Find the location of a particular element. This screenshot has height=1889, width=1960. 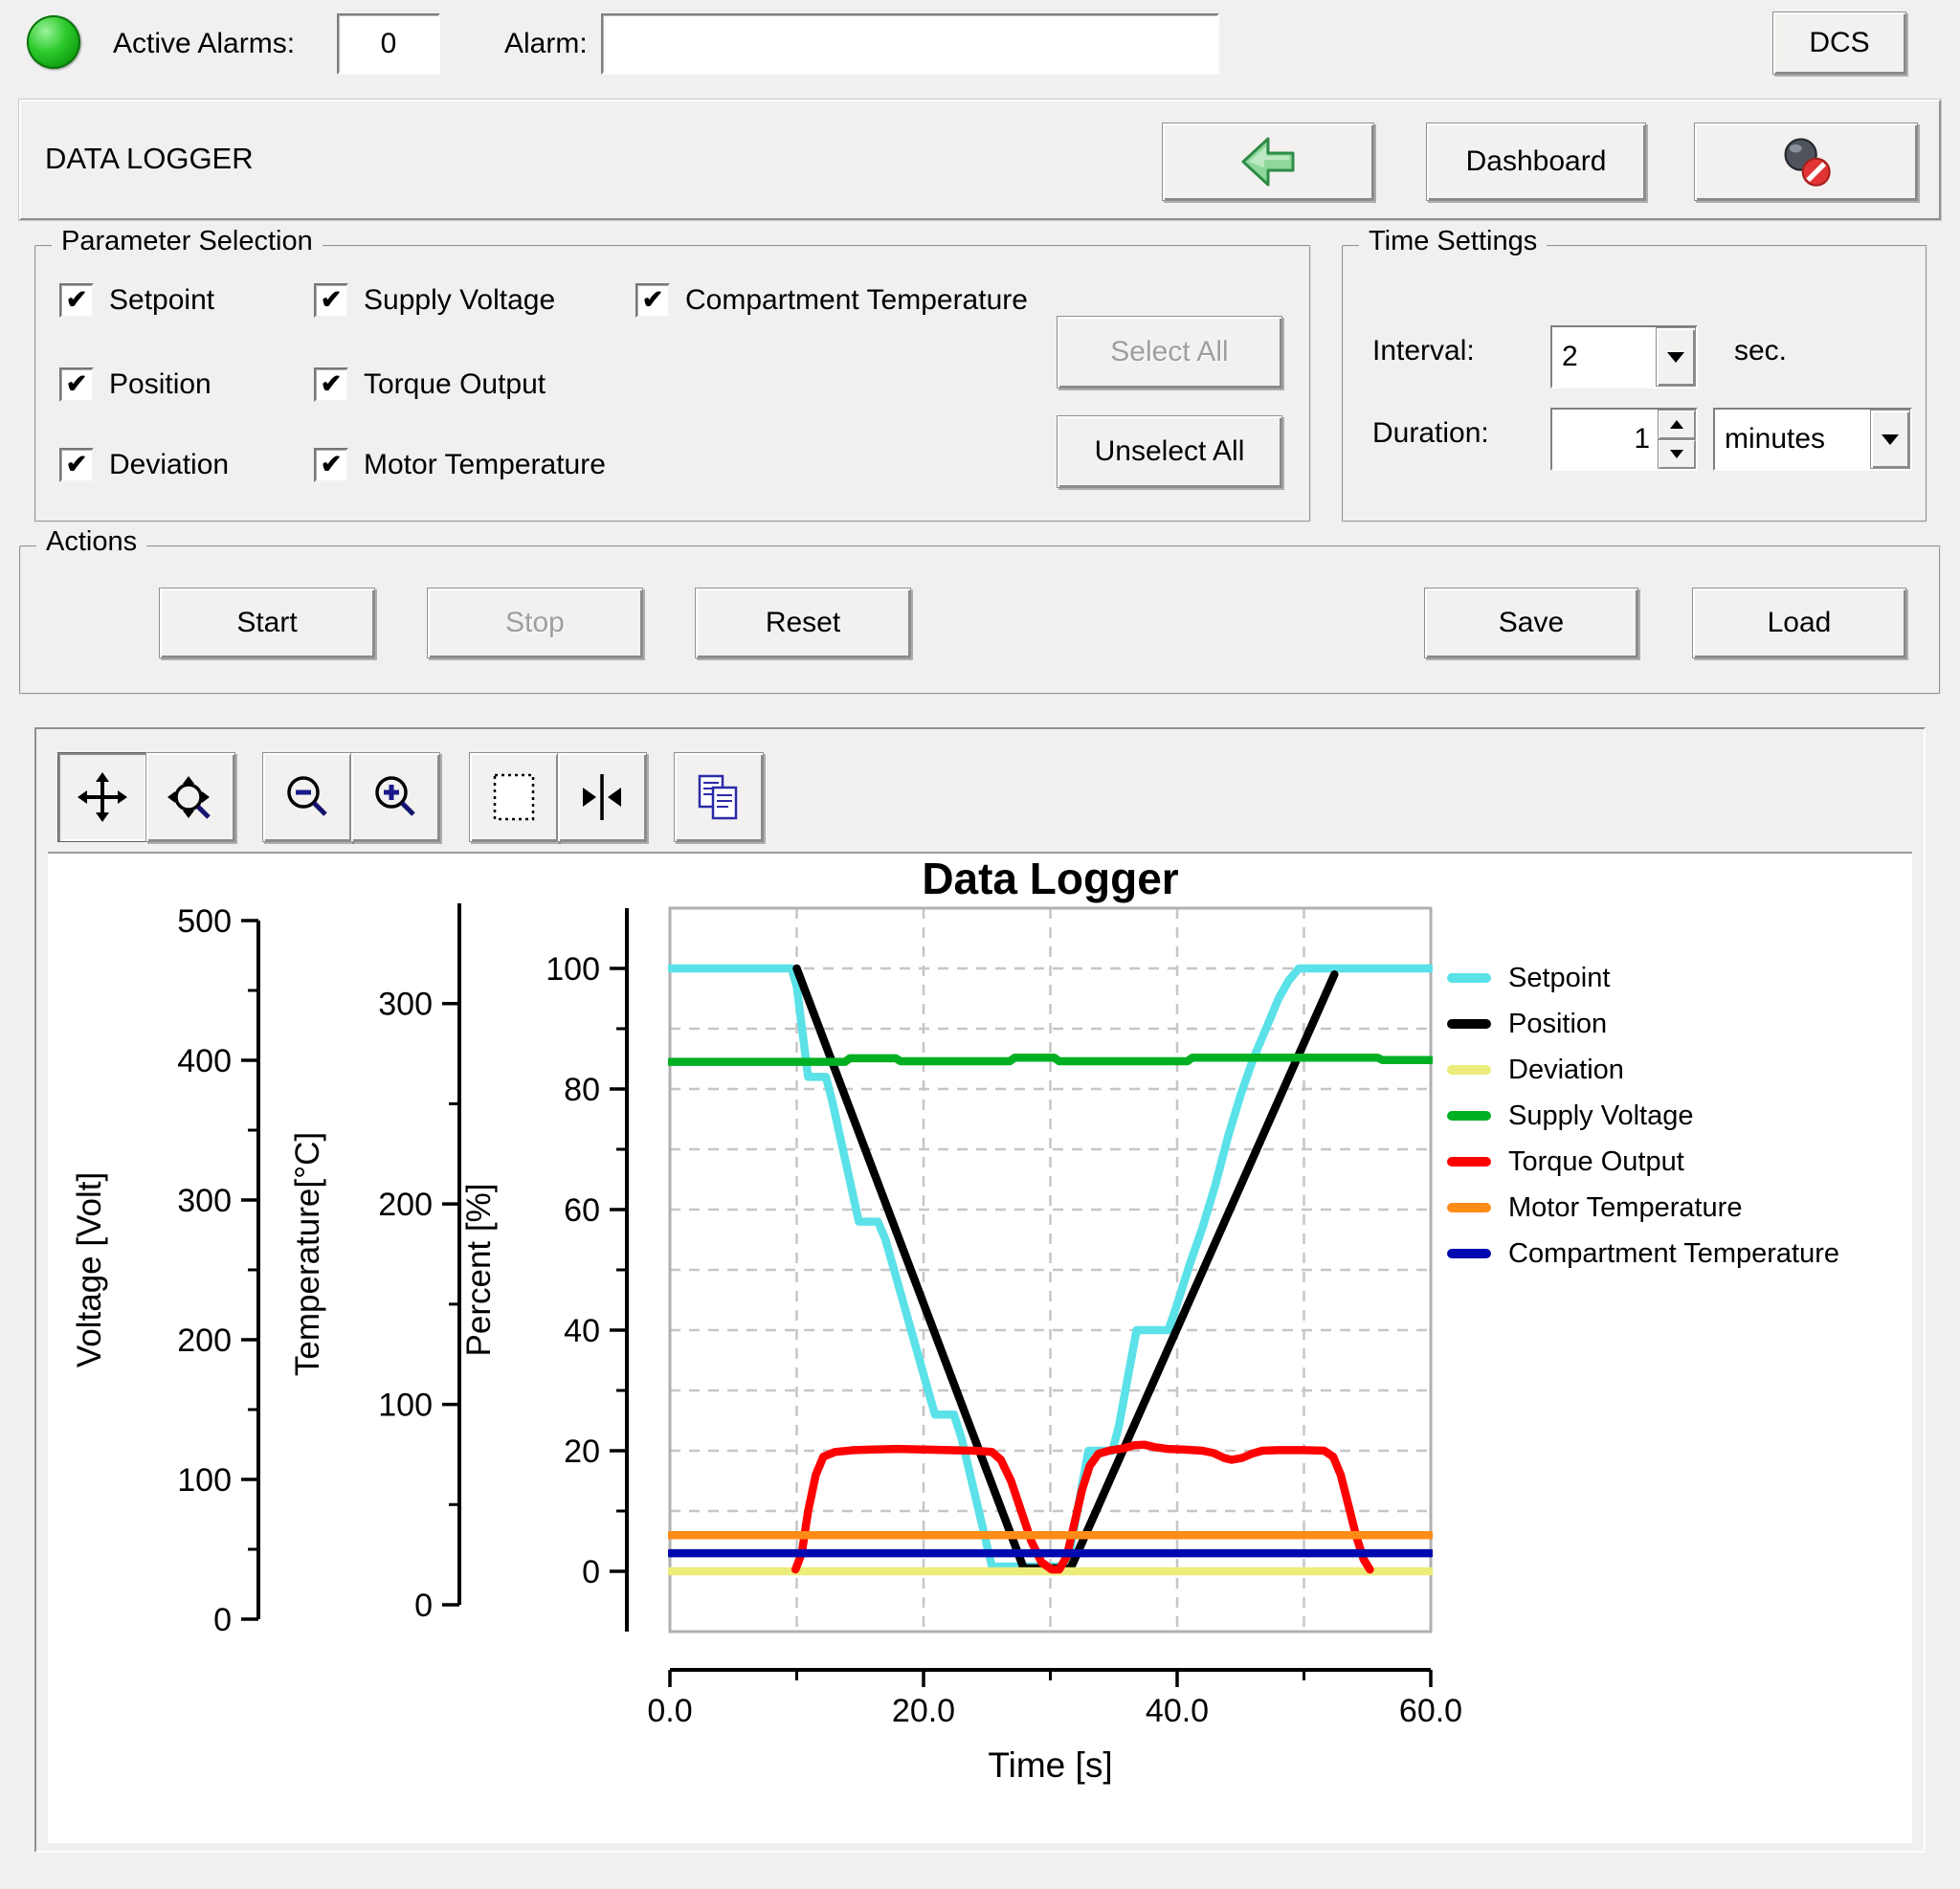

pan-tool-button is located at coordinates (102, 797).